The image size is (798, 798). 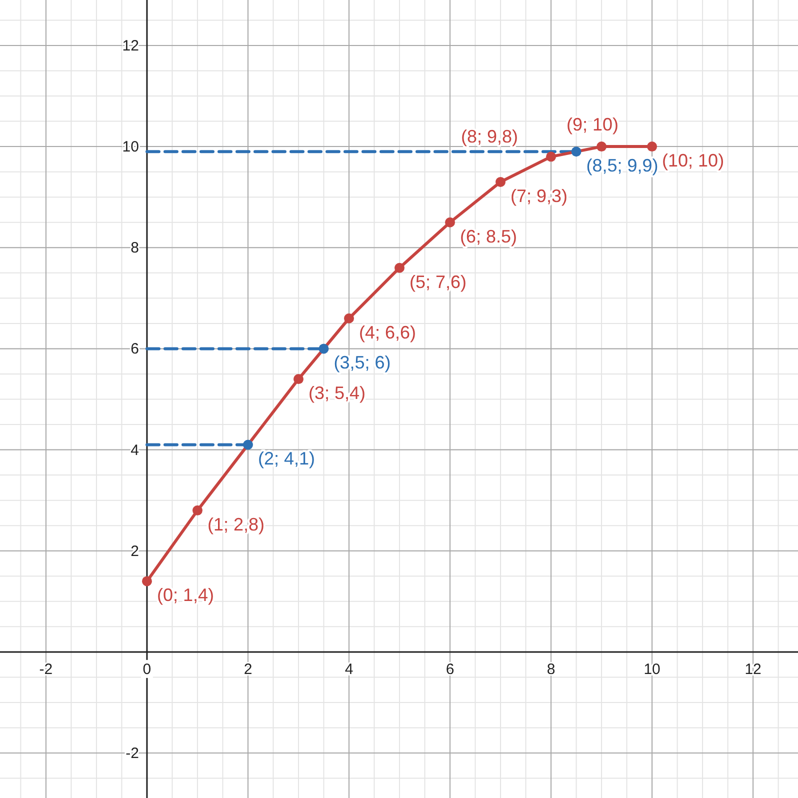 What do you see at coordinates (539, 196) in the screenshot?
I see `annotation: (7; 9,3)` at bounding box center [539, 196].